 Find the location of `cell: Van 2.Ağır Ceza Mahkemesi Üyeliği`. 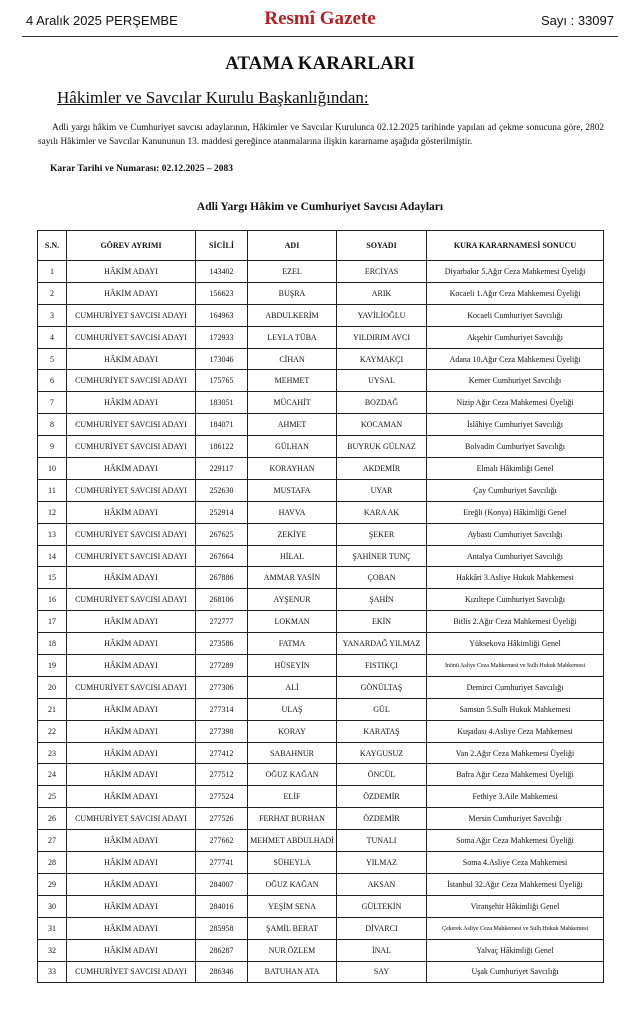

cell: Van 2.Ağır Ceza Mahkemesi Üyeliği is located at coordinates (515, 753).